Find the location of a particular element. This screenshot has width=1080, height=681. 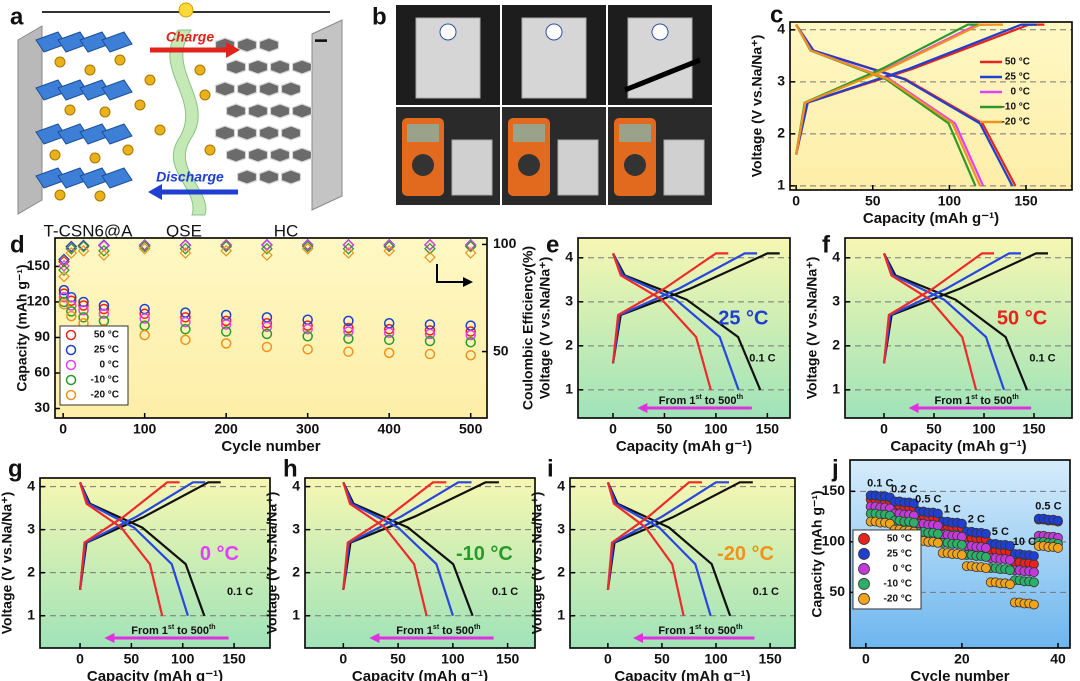

x-axis-label: Capacity (mAh g⁻¹) is located at coordinates (682, 674).